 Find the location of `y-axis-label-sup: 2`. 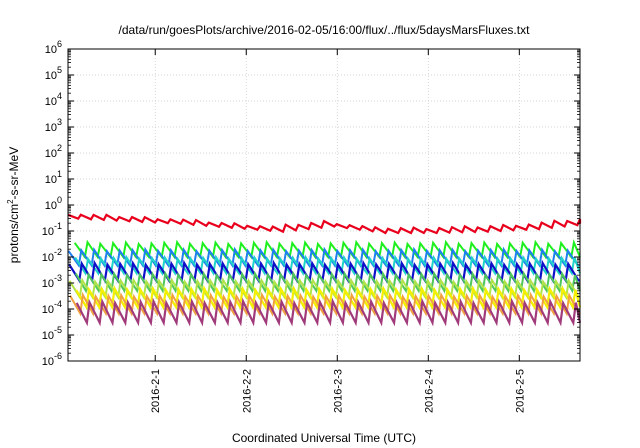

y-axis-label-sup: 2 is located at coordinates (10, 201).